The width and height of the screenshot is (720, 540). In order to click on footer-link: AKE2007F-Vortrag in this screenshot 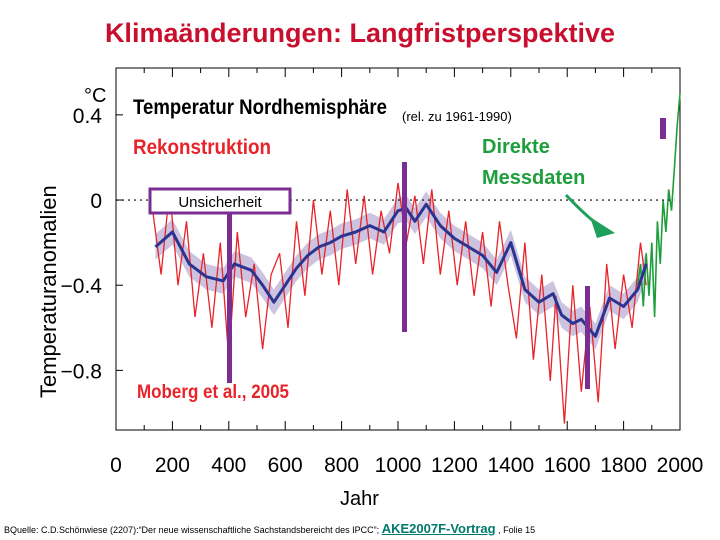, I will do `click(438, 528)`.